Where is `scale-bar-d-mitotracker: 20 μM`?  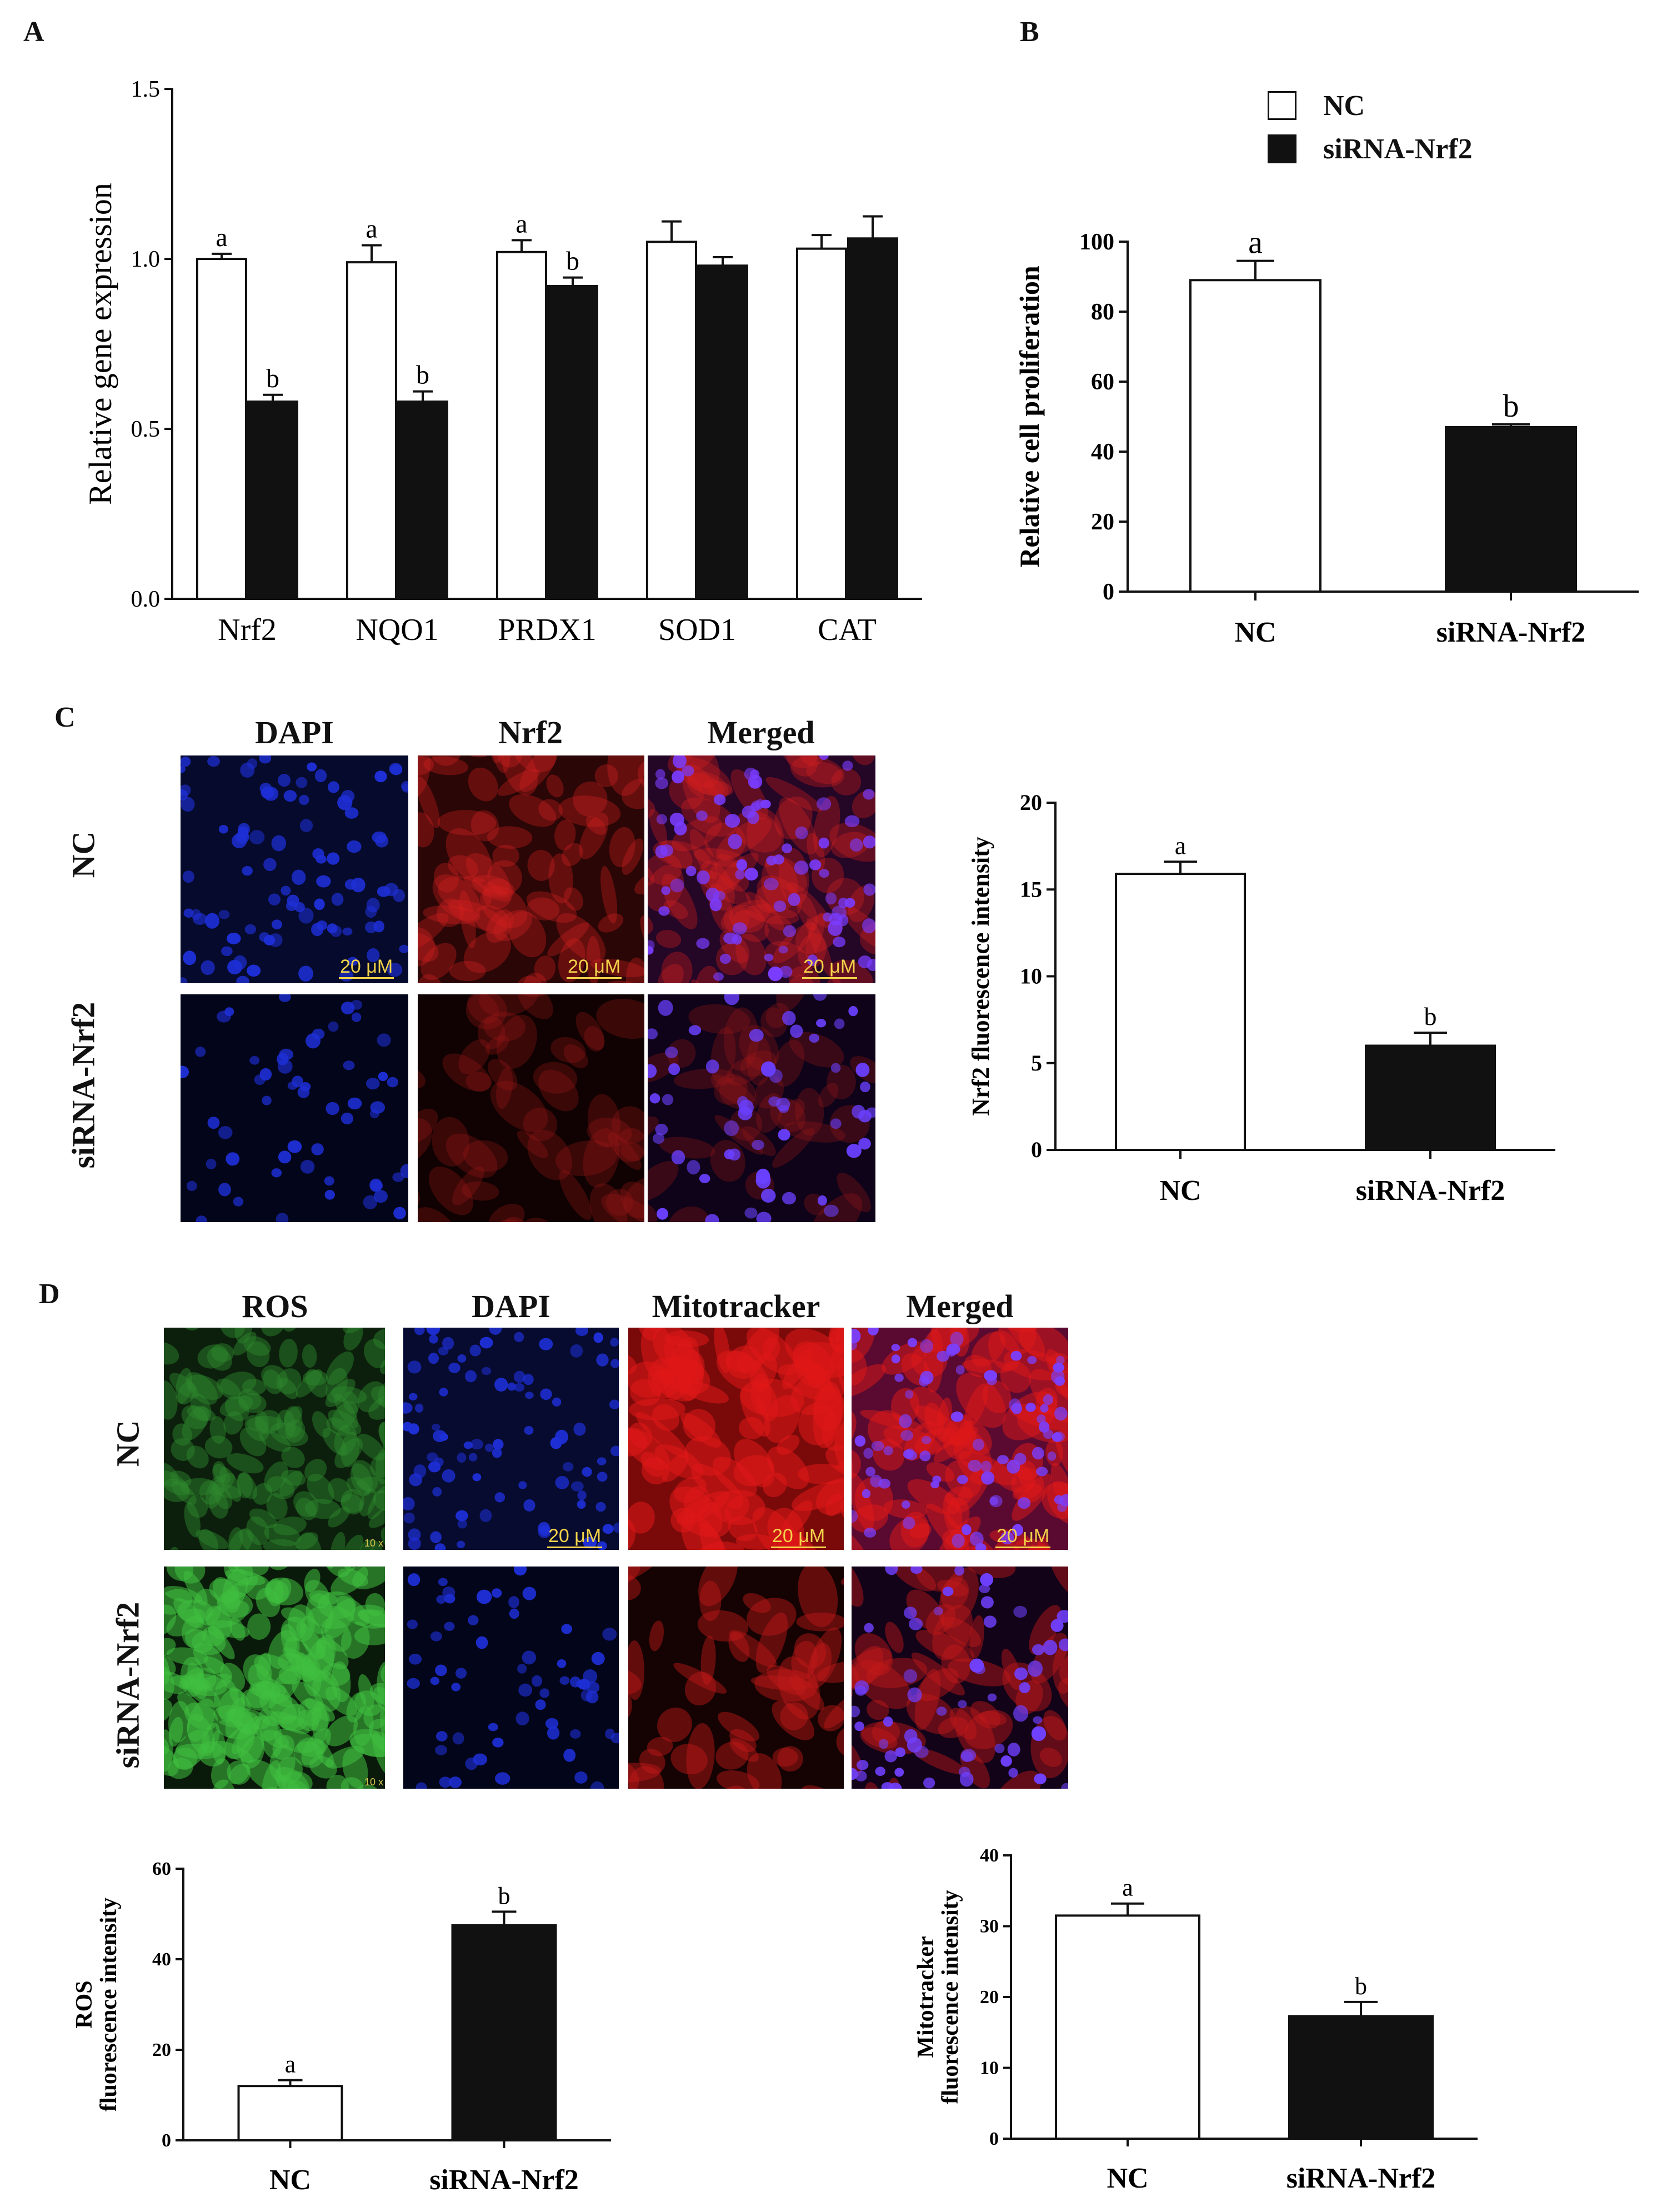
scale-bar-d-mitotracker: 20 μM is located at coordinates (799, 1537).